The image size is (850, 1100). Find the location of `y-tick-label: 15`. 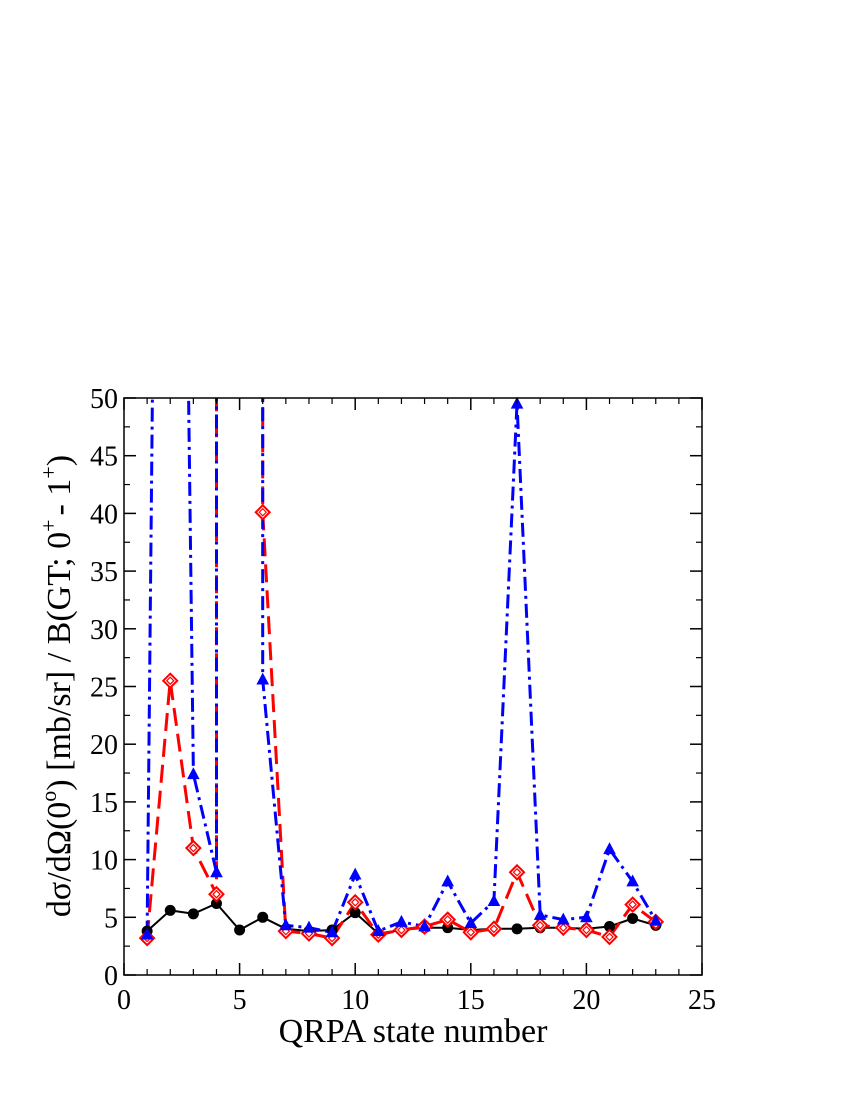

y-tick-label: 15 is located at coordinates (104, 803).